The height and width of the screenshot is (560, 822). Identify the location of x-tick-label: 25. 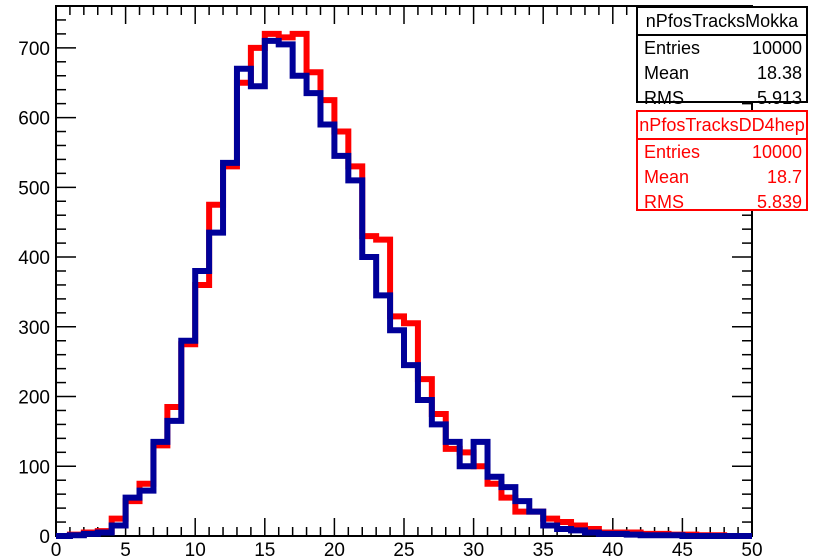
(403, 550).